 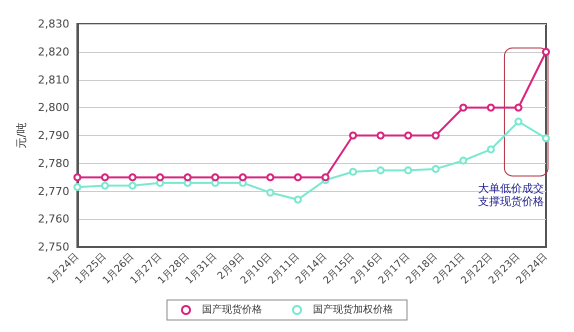 What do you see at coordinates (54, 163) in the screenshot?
I see `y-tick-label: 2,780` at bounding box center [54, 163].